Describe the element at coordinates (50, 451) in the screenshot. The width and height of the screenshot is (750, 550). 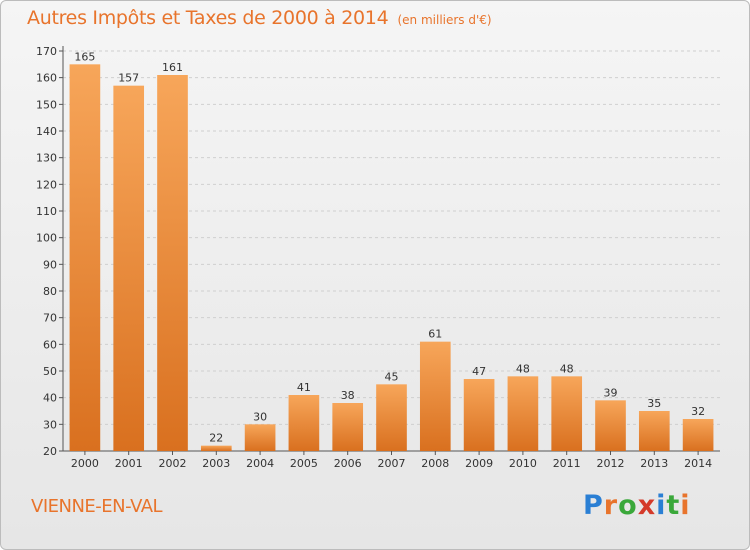
I see `y-tick-label: 20` at that location.